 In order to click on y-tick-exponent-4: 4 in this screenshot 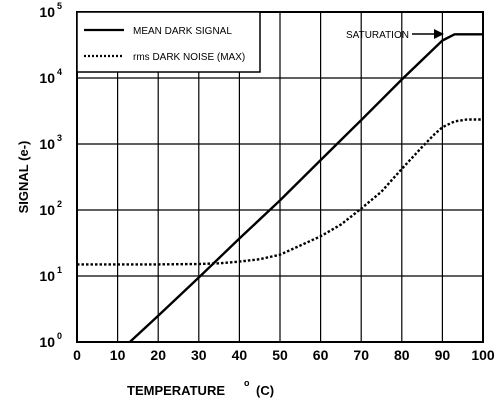, I will do `click(59, 72)`.